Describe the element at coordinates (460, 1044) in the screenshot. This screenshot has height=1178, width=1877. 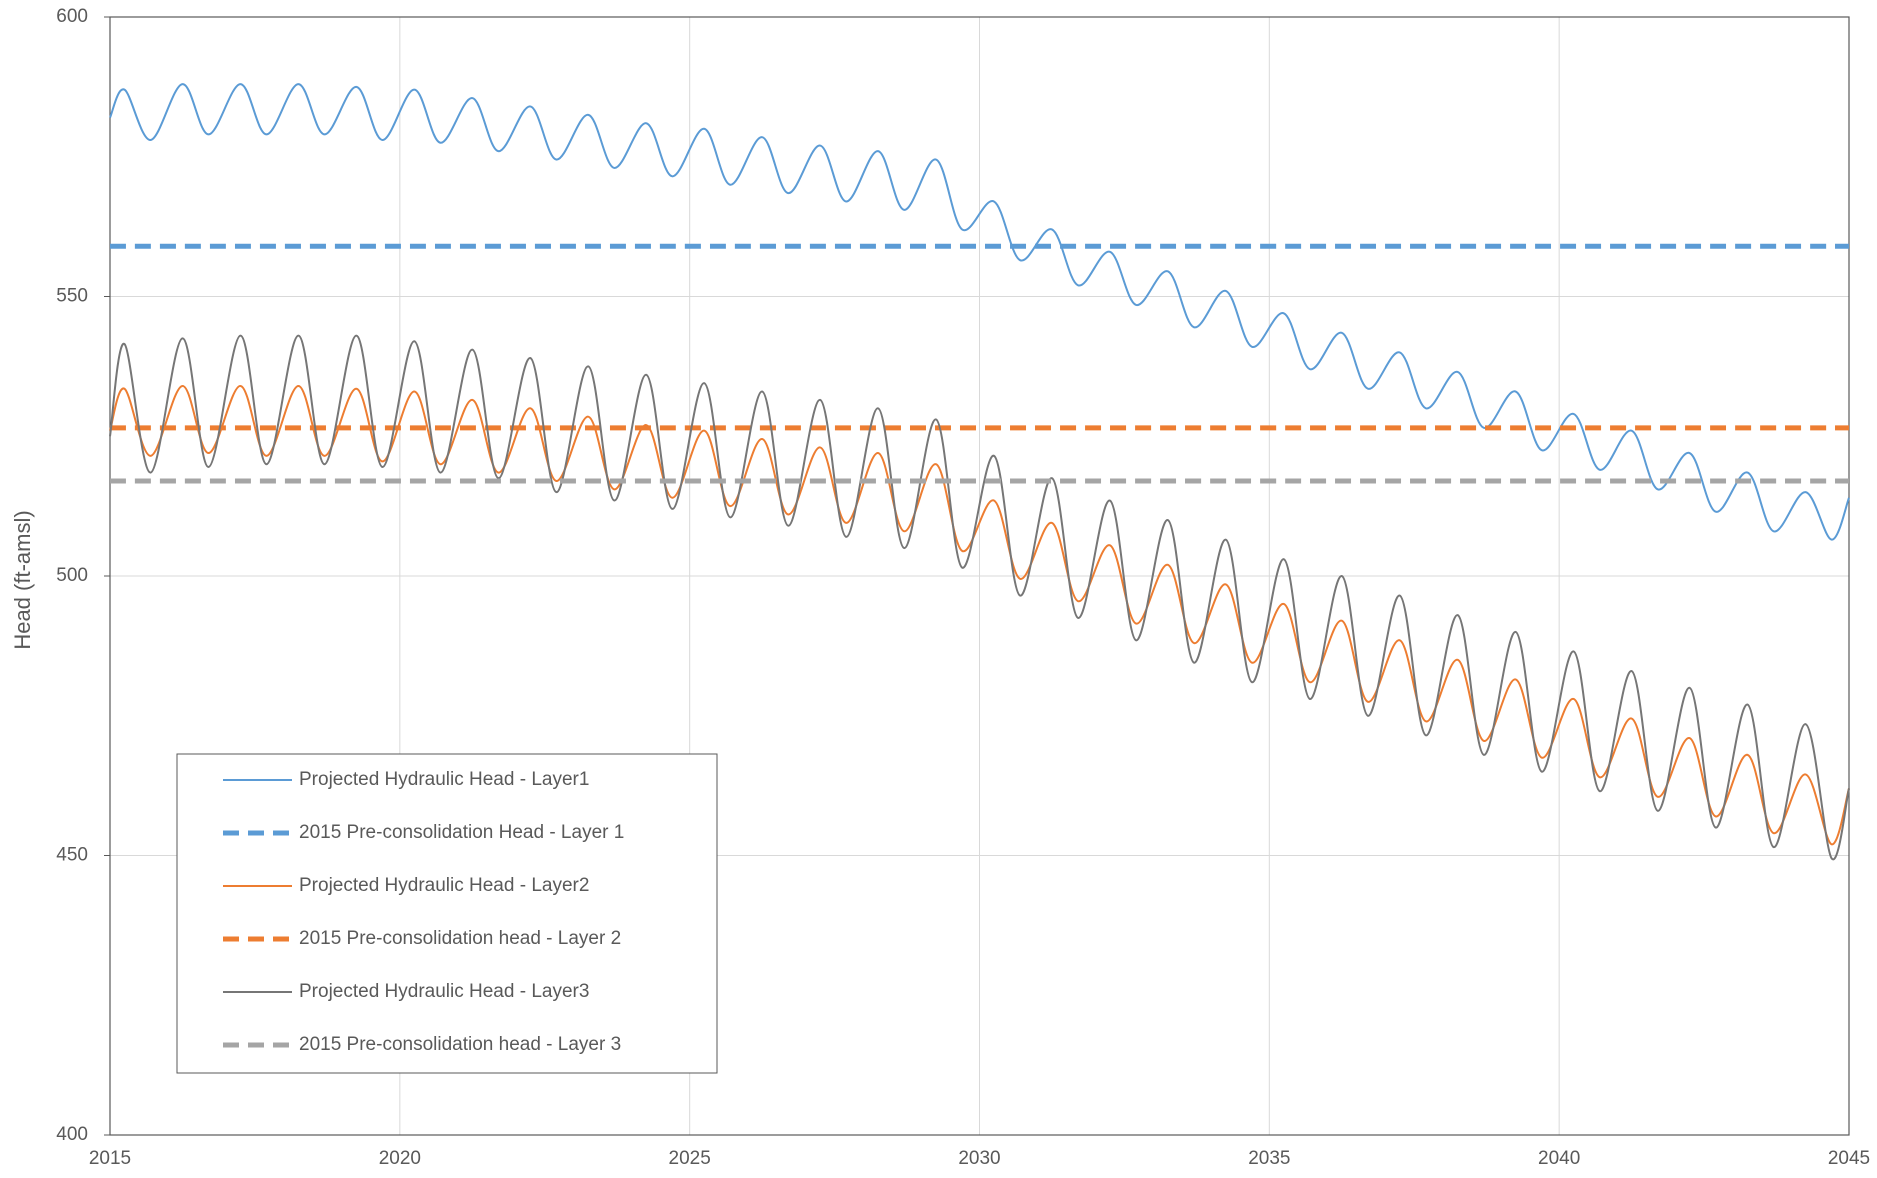
I see `legend-label: 2015 Pre-consolidation head - Layer 3` at that location.